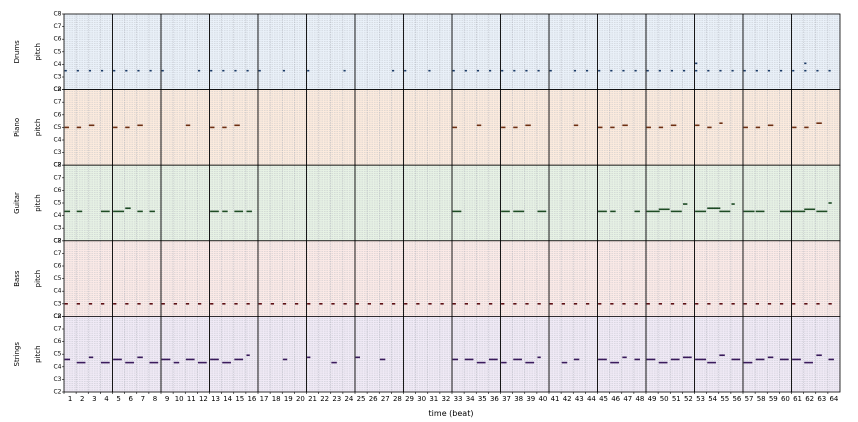 The width and height of the screenshot is (858, 422). I want to click on track-name: Piano, so click(17, 127).